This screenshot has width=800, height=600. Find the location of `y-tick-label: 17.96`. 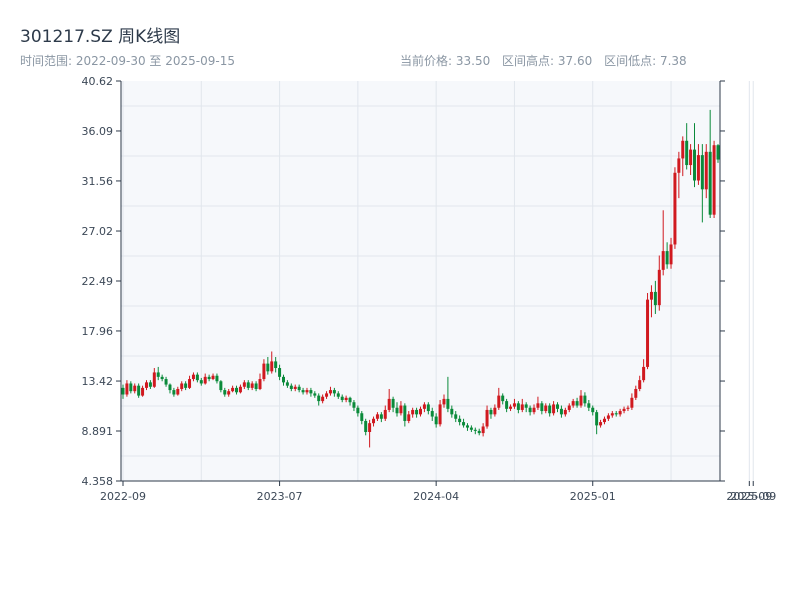

y-tick-label: 17.96 is located at coordinates (98, 331).